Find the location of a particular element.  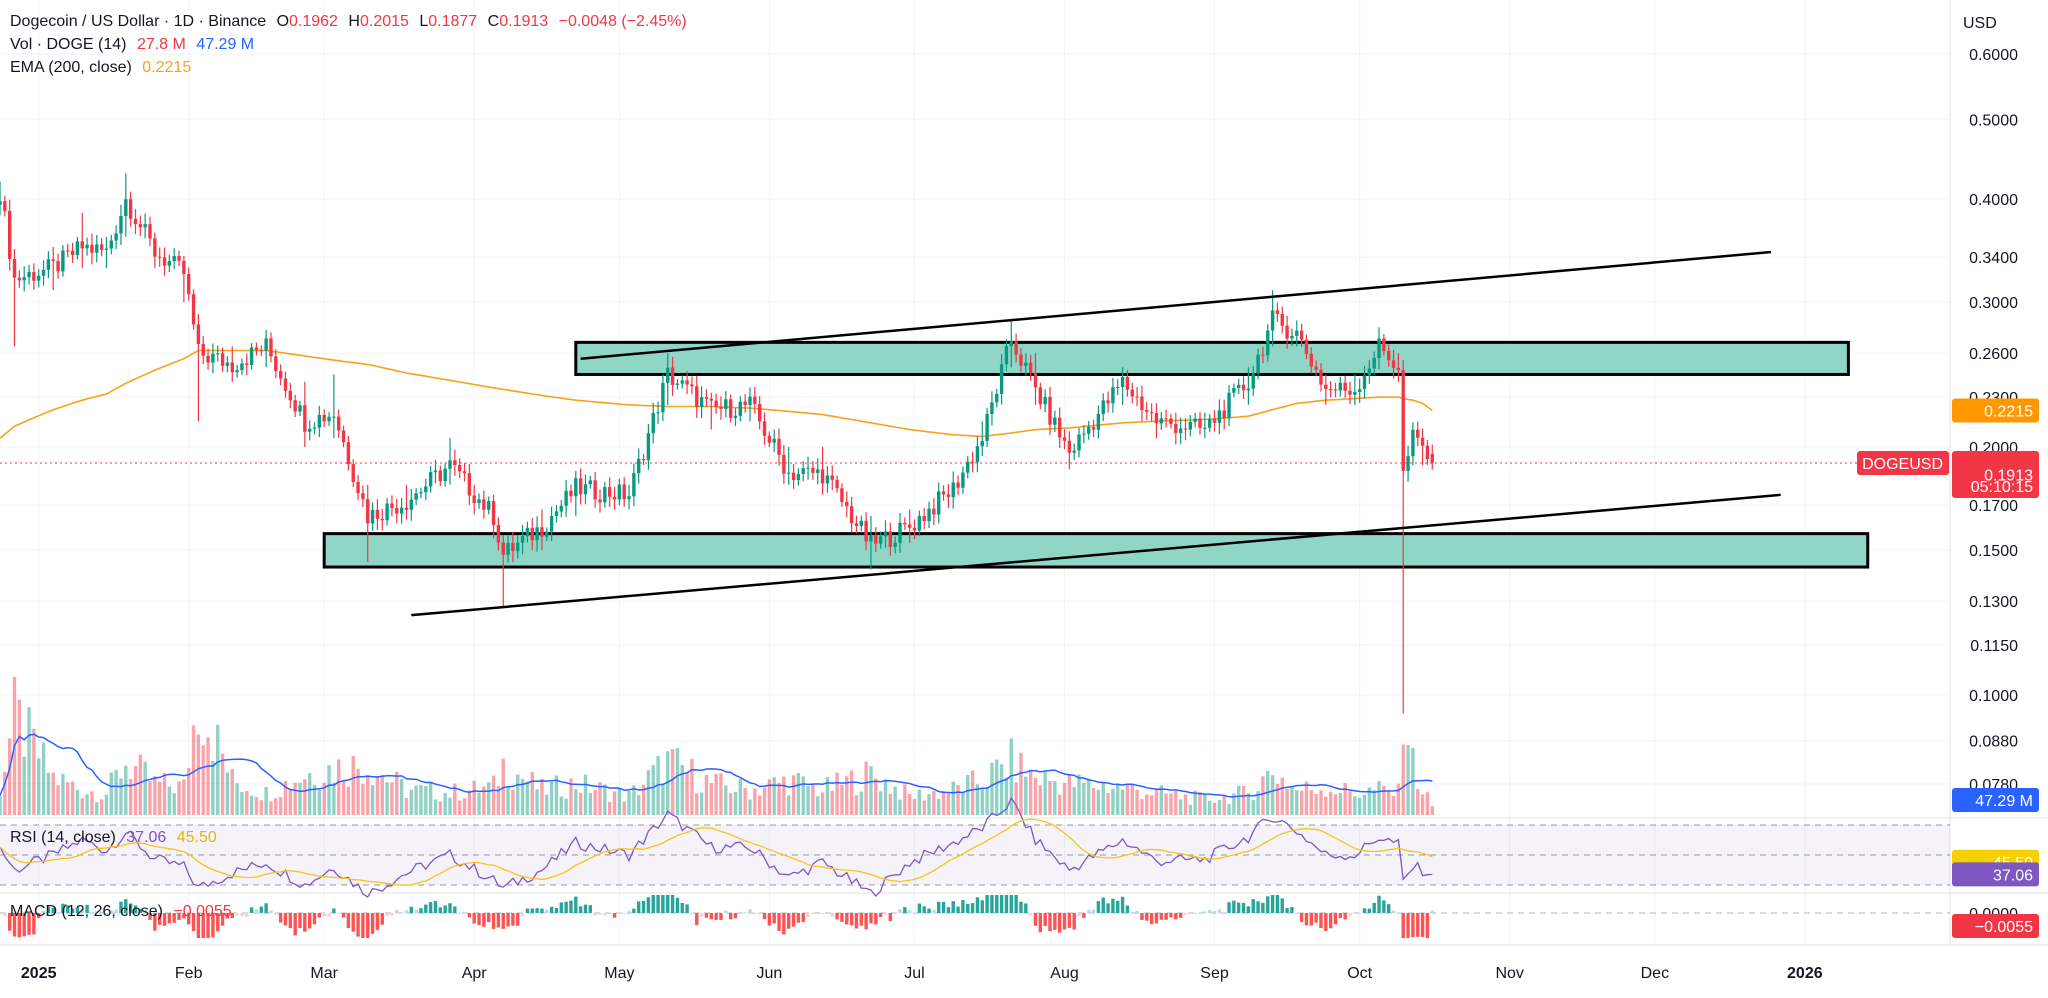

last-price-badge is located at coordinates (1995, 474).